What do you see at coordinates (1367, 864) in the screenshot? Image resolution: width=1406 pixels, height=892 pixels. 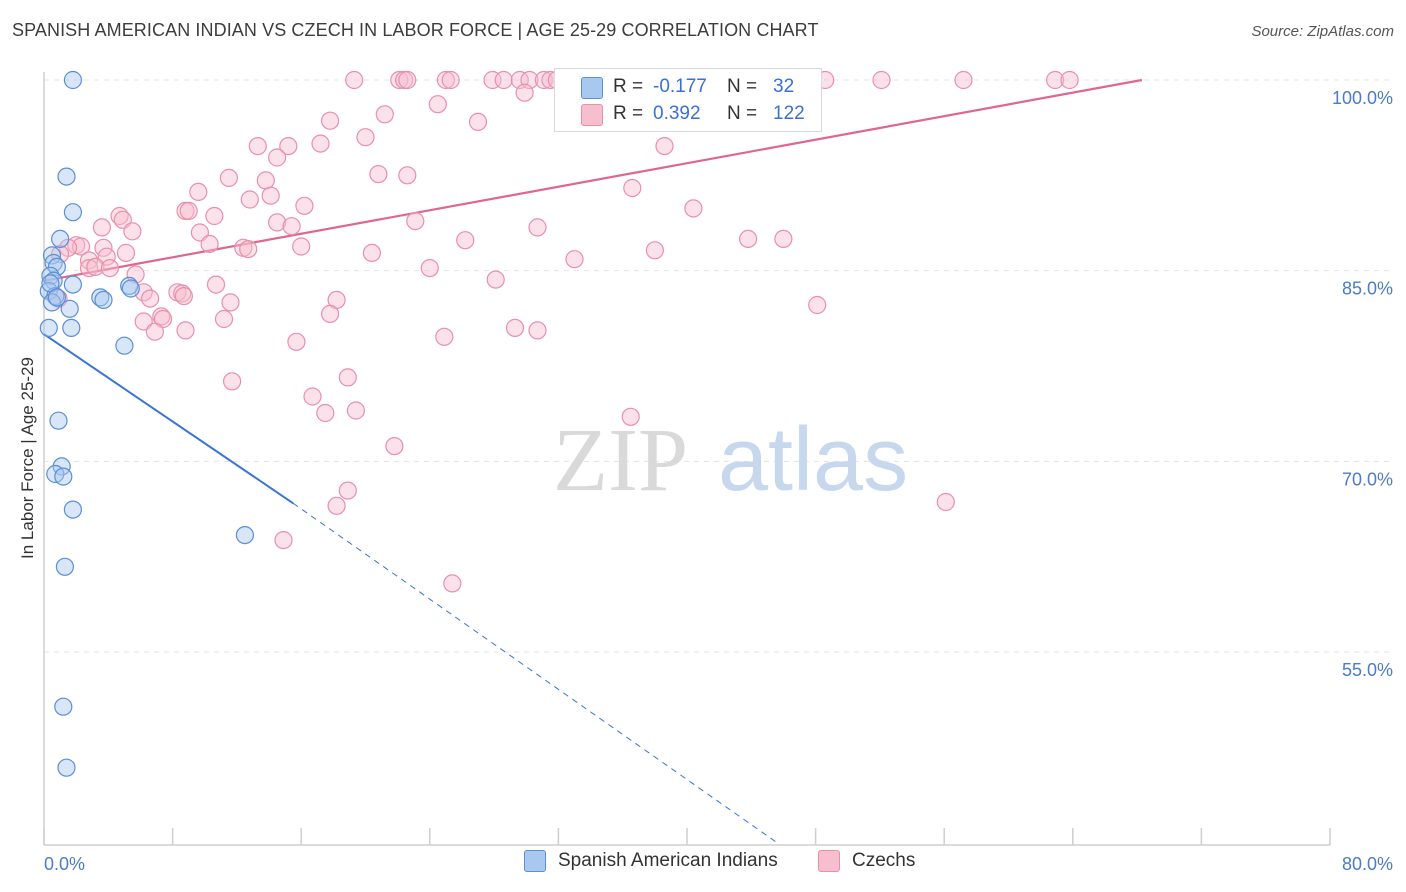 I see `x-tick-label: 80.0%` at bounding box center [1367, 864].